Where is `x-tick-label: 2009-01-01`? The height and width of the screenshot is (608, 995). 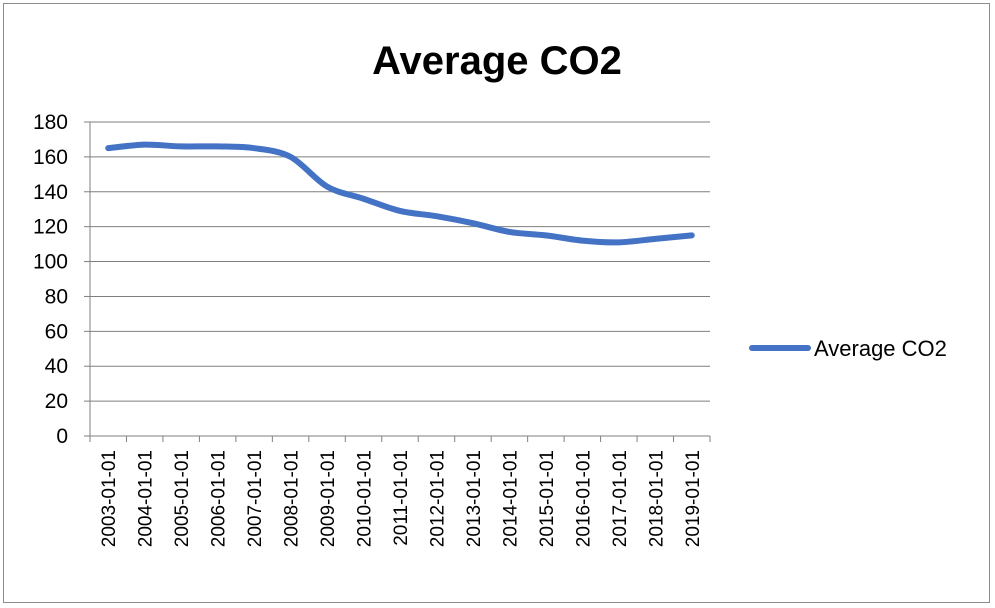 x-tick-label: 2009-01-01 is located at coordinates (328, 498).